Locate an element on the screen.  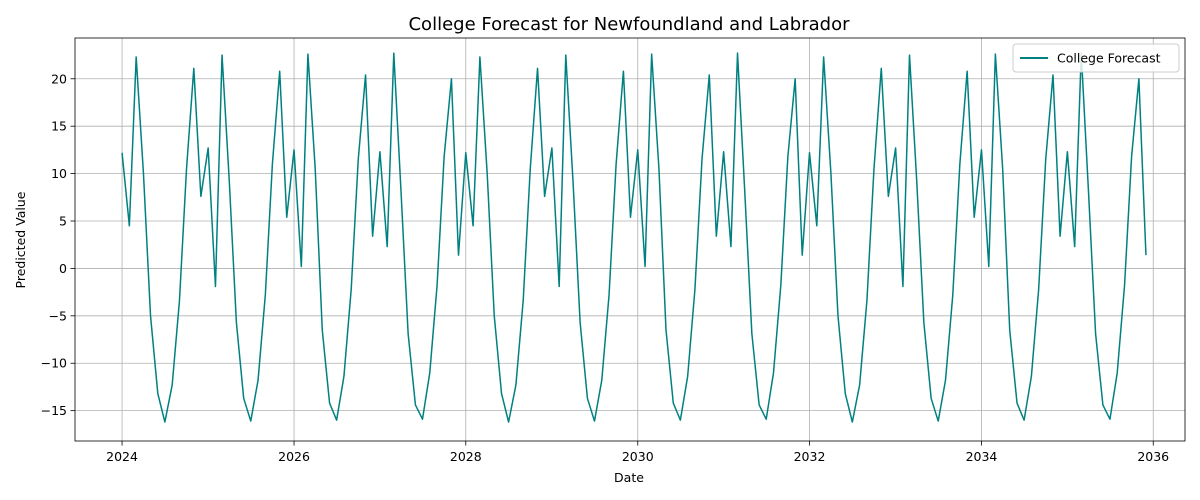
x-axis-label: Date is located at coordinates (629, 477).